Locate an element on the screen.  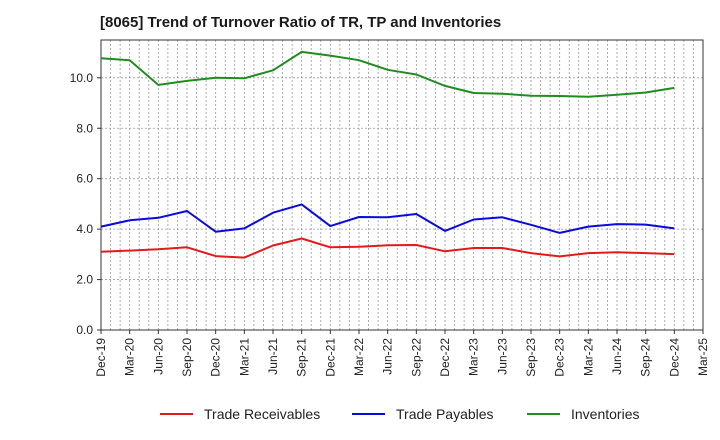
x-tick-label: Dec-19 is located at coordinates (101, 357).